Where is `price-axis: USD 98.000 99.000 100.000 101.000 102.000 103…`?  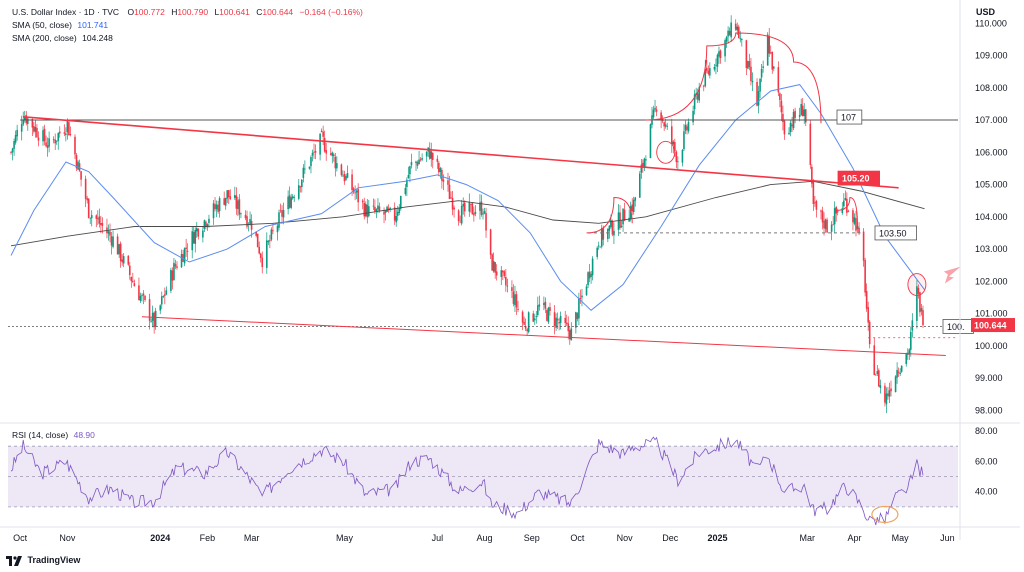 price-axis: USD 98.000 99.000 100.000 101.000 102.000 103… is located at coordinates (987, 270).